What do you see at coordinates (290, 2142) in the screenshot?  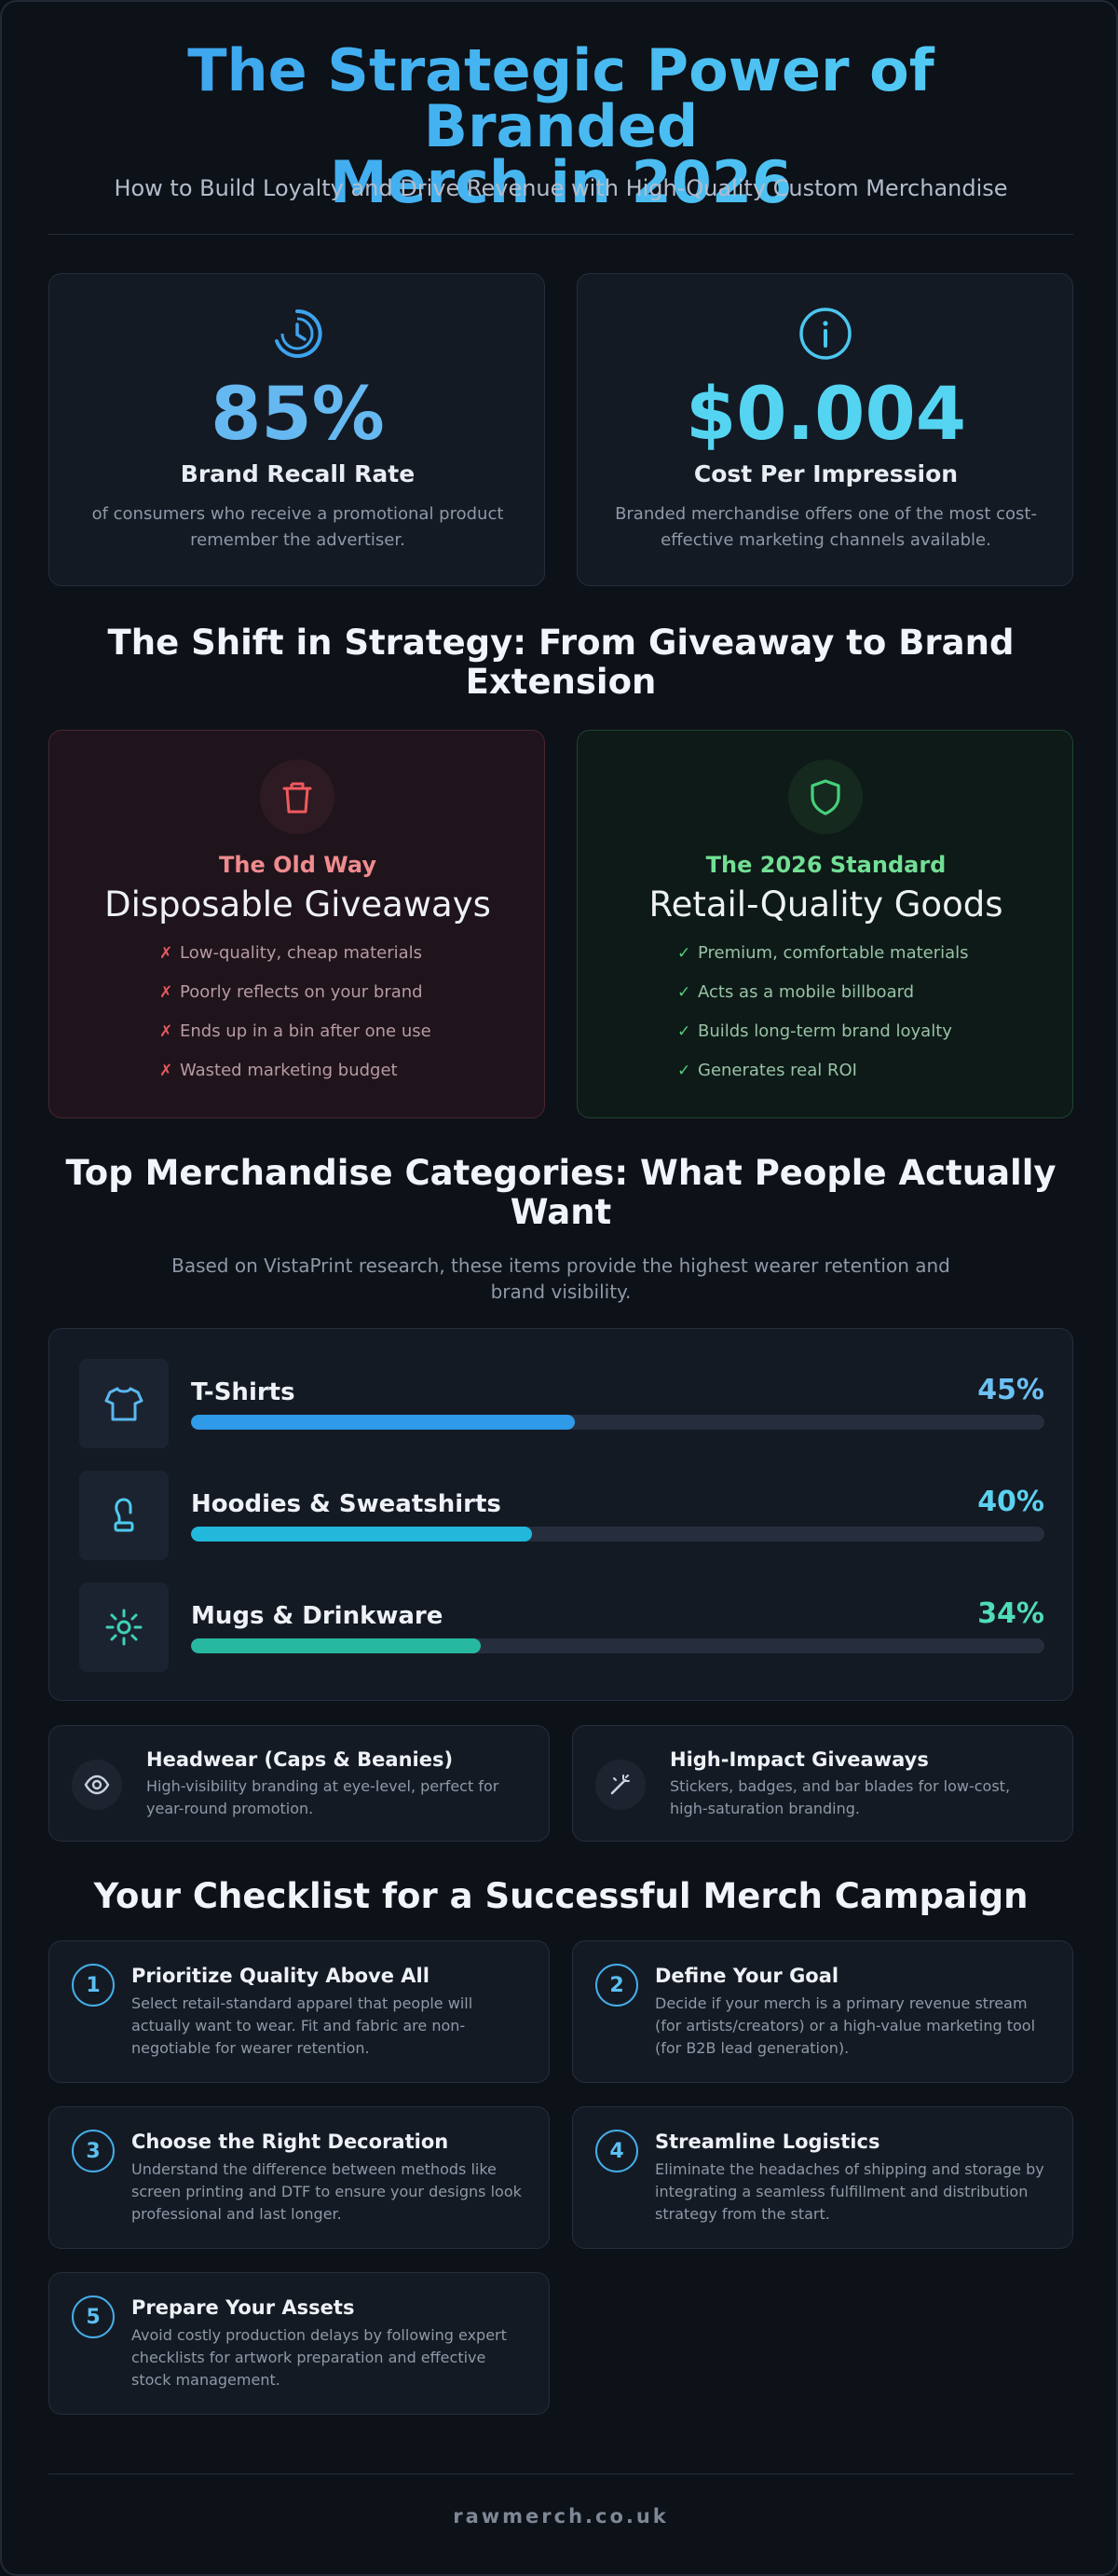 I see `step-title: Choose the Right Decoration` at bounding box center [290, 2142].